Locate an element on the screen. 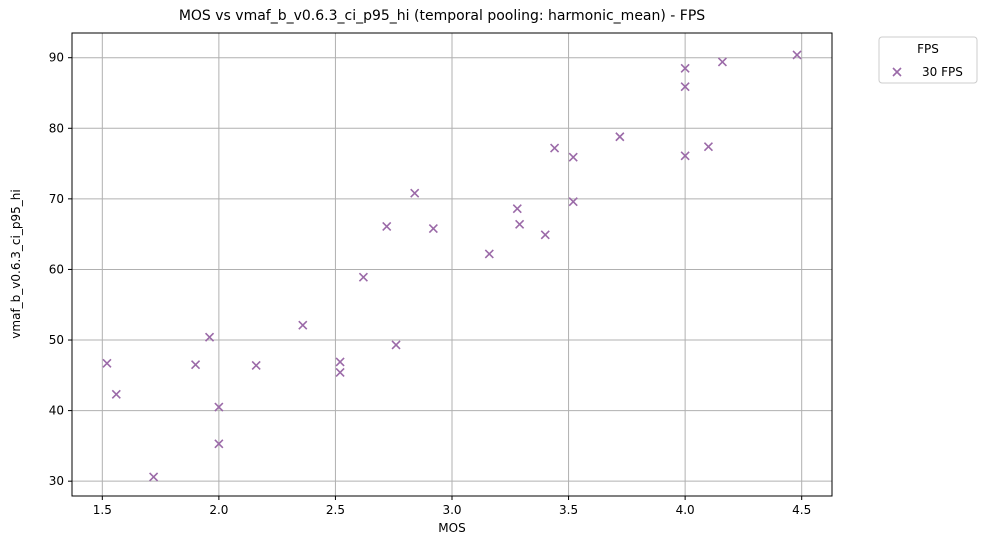 This screenshot has height=545, width=985. legend-box is located at coordinates (928, 60).